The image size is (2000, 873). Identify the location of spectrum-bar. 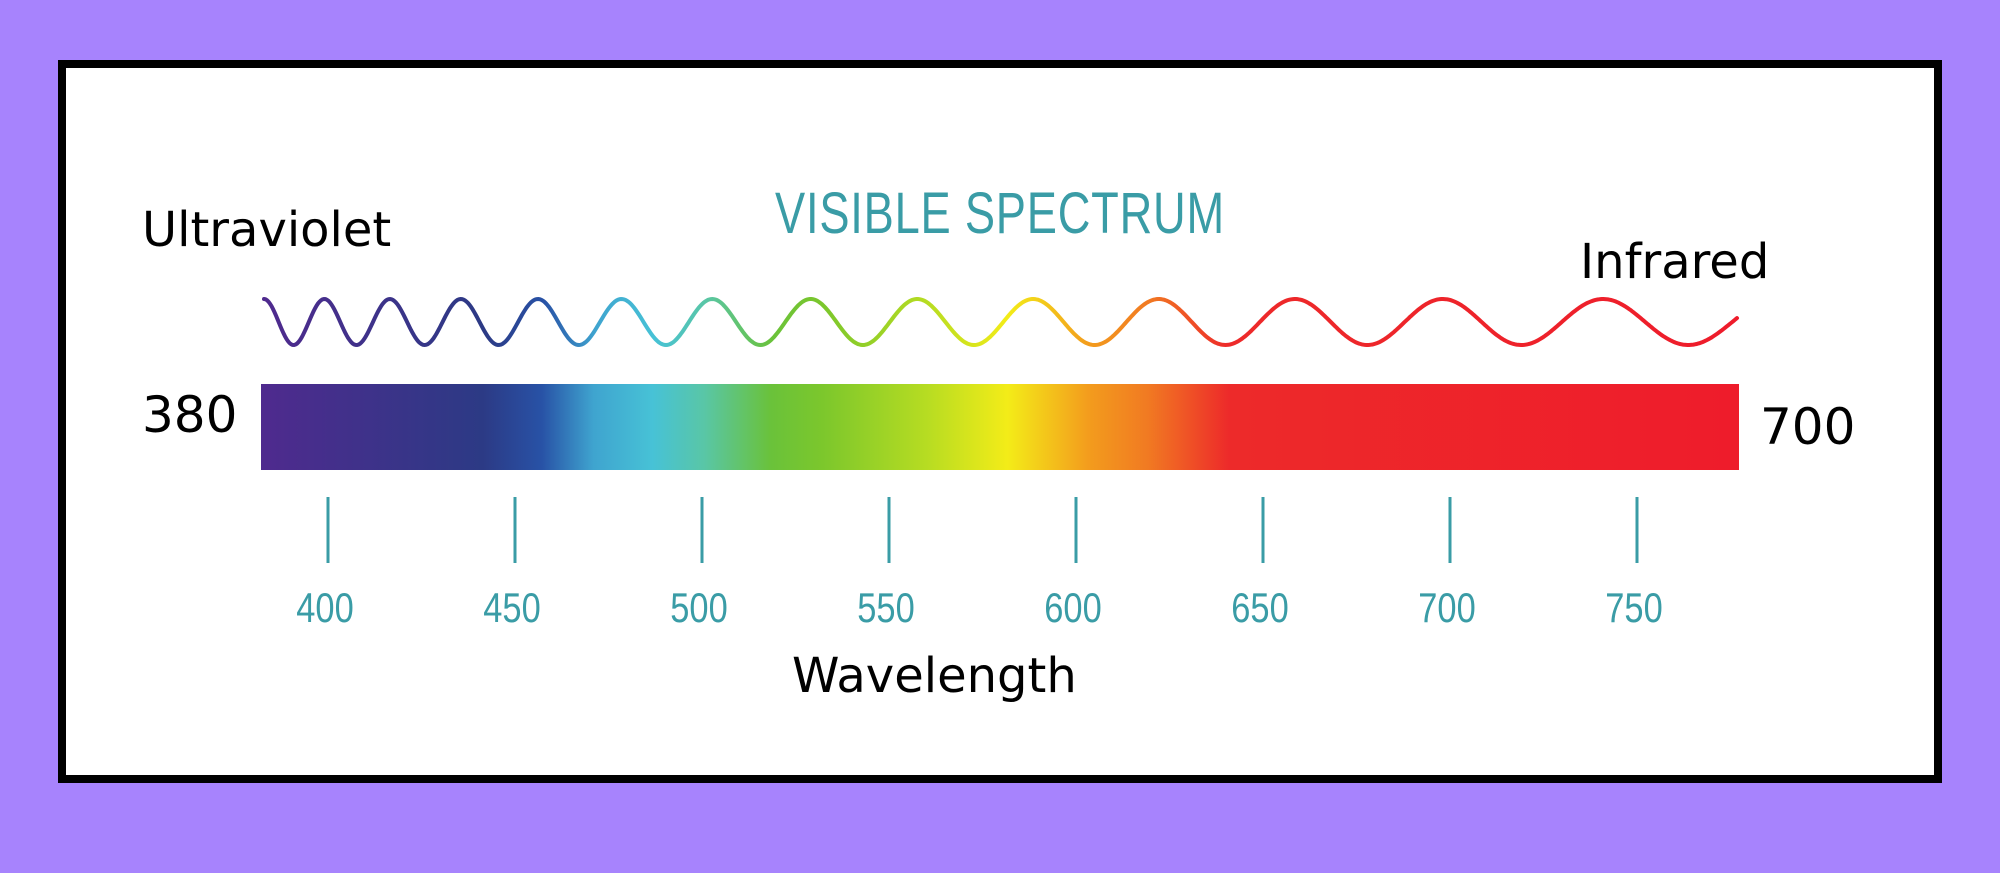
(1000, 427).